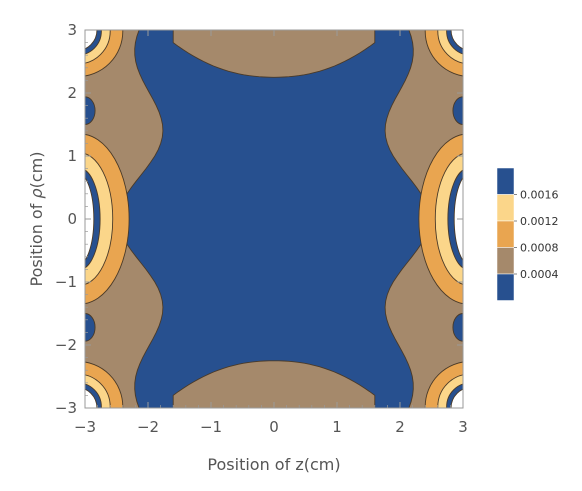  I want to click on x-tick-label: −1, so click(211, 427).